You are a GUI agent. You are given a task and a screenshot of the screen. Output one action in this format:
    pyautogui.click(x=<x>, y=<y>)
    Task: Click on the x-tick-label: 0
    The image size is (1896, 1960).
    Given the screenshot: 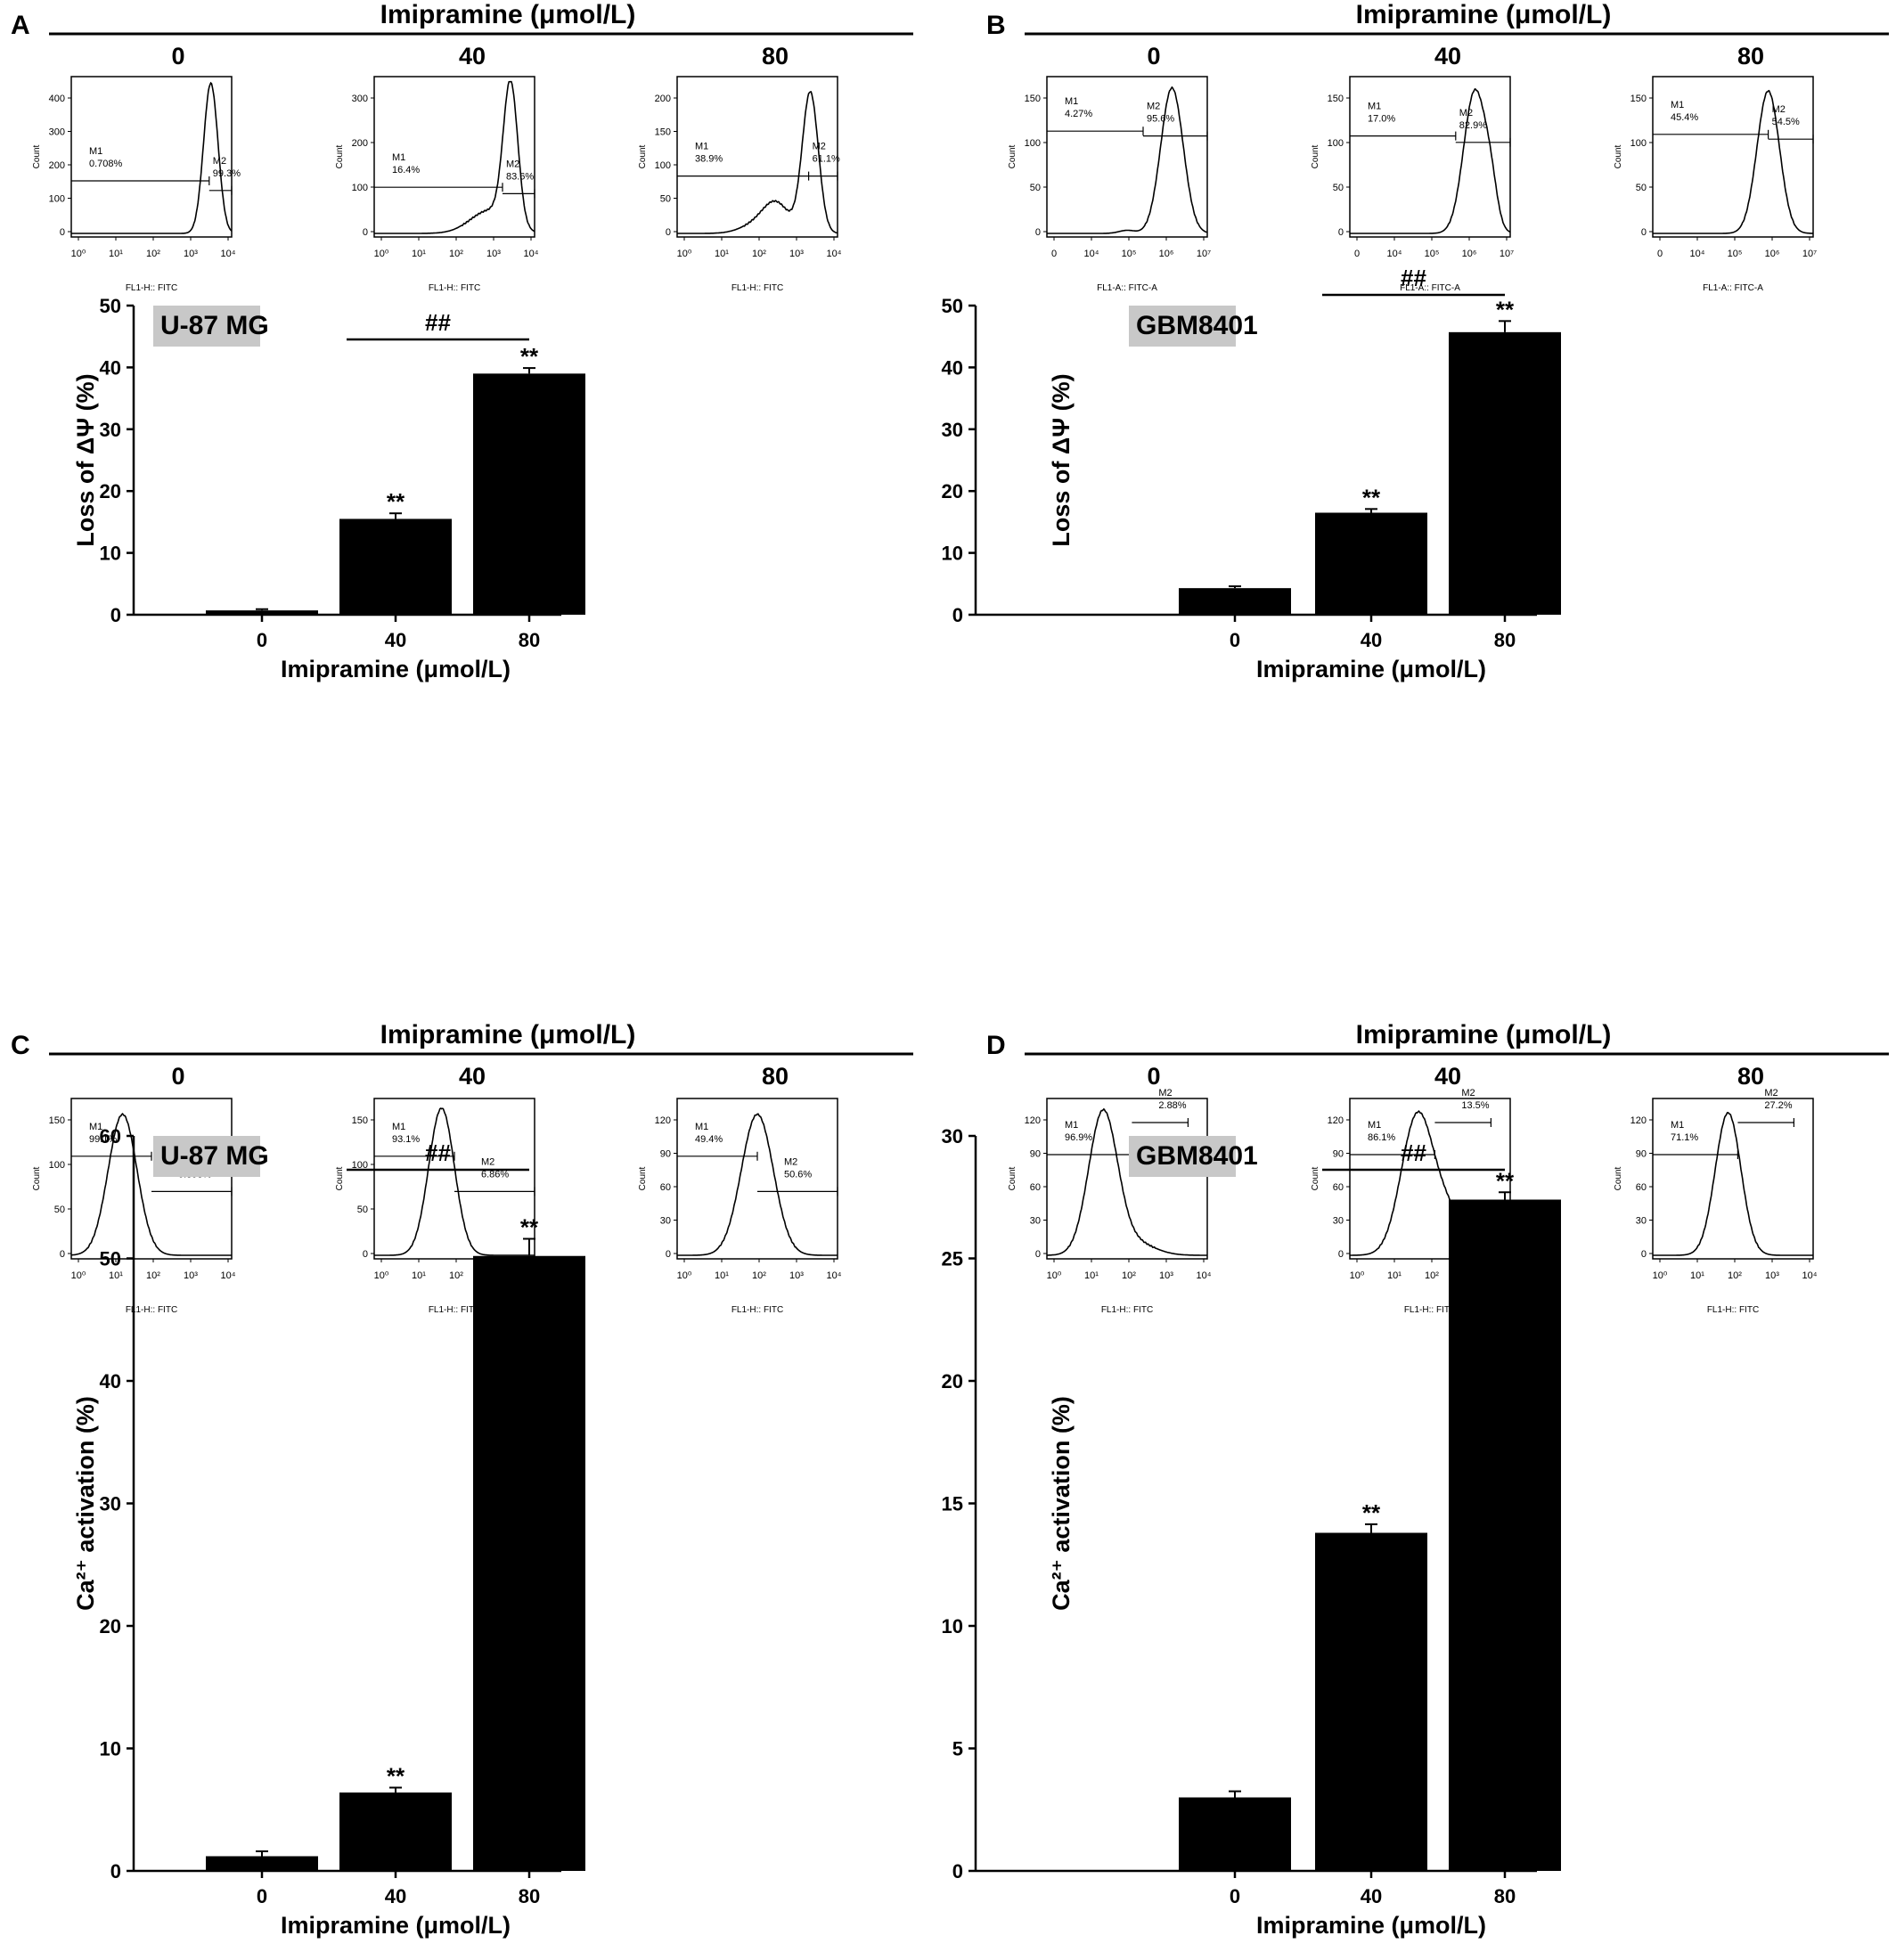 What is the action you would take?
    pyautogui.click(x=1357, y=254)
    